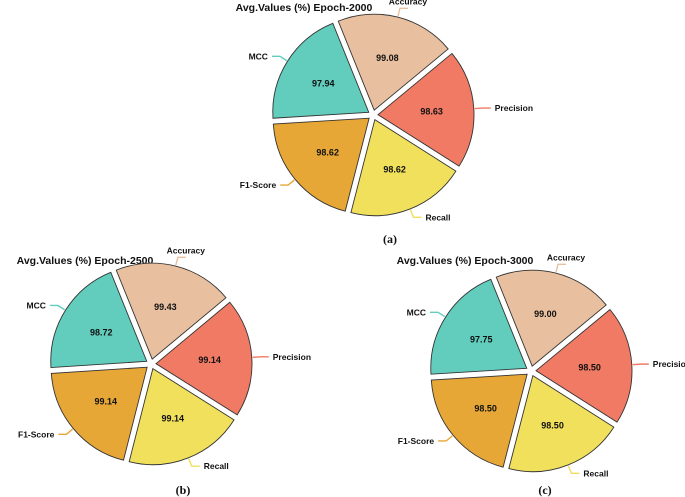 This screenshot has height=497, width=685. I want to click on value-label-mcc: 97.75, so click(481, 340).